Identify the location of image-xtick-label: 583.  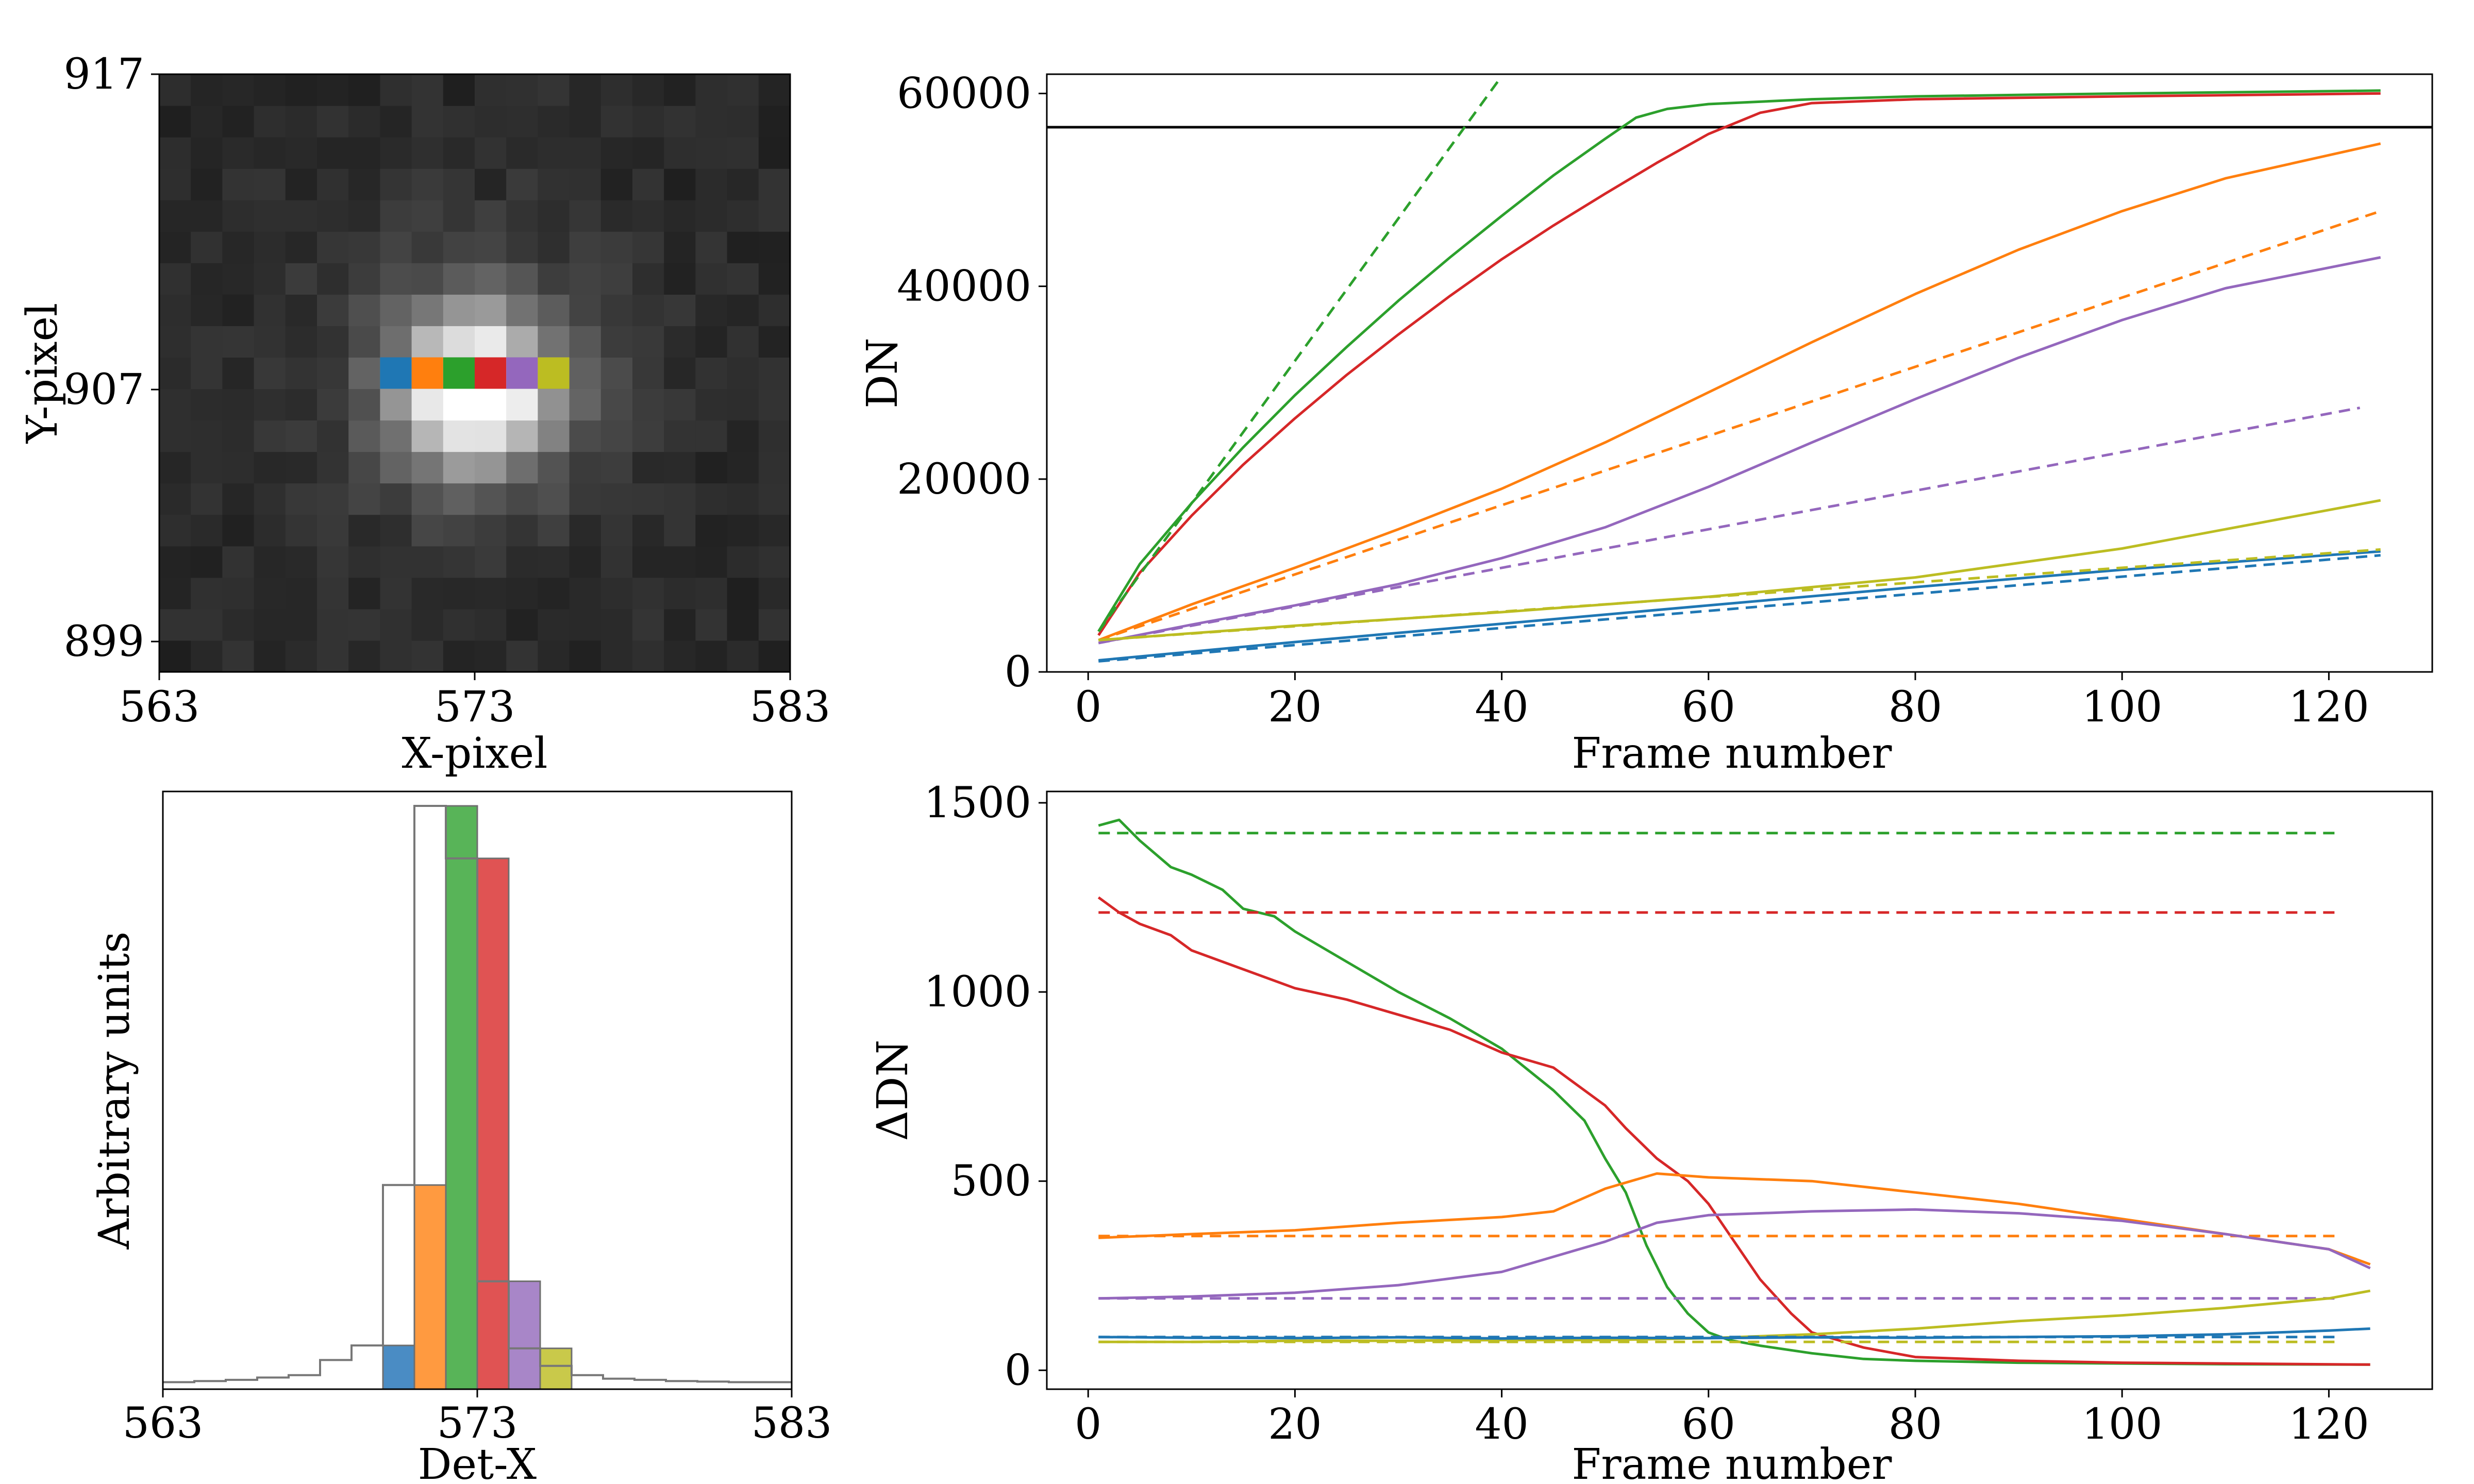
(790, 707).